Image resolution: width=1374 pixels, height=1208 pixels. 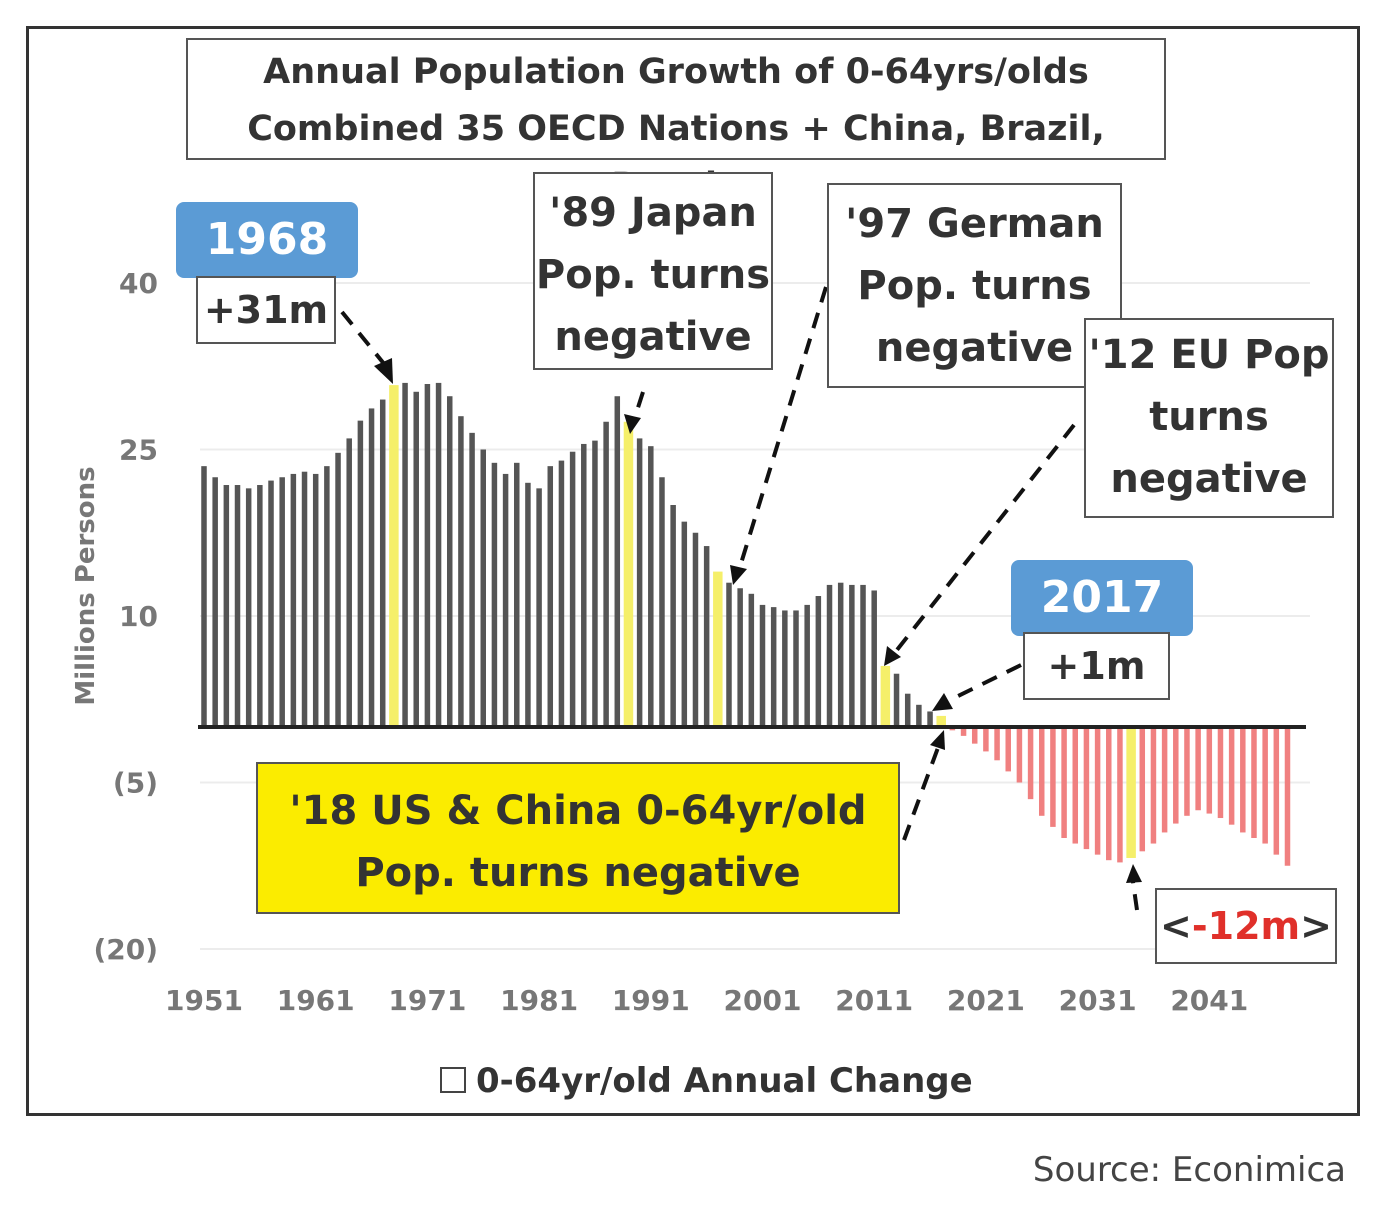 I want to click on arrowhead-1968, so click(x=383, y=371).